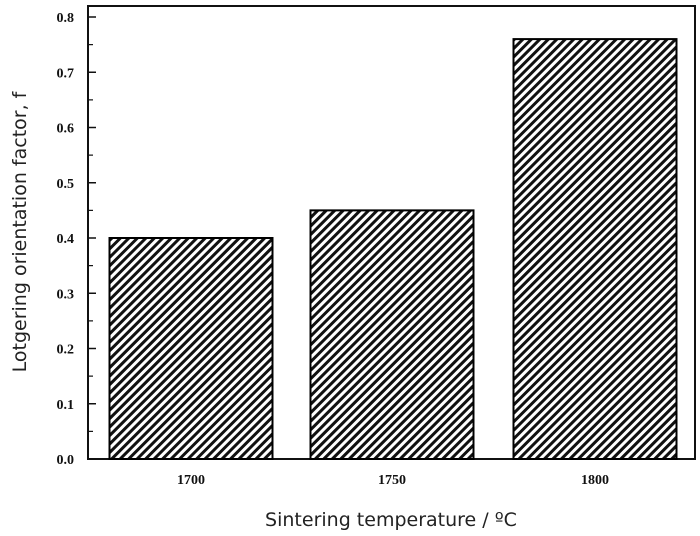 This screenshot has height=536, width=700. Describe the element at coordinates (66, 239) in the screenshot. I see `y-tick-label: 0.4` at that location.